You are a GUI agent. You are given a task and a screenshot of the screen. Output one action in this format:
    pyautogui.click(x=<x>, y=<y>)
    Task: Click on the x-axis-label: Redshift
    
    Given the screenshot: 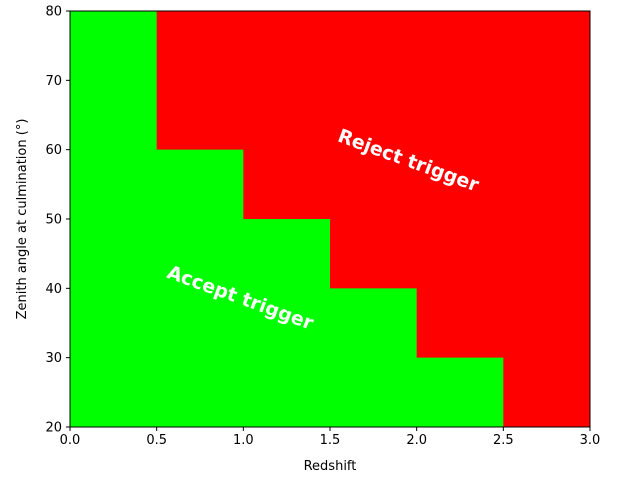 What is the action you would take?
    pyautogui.click(x=330, y=466)
    